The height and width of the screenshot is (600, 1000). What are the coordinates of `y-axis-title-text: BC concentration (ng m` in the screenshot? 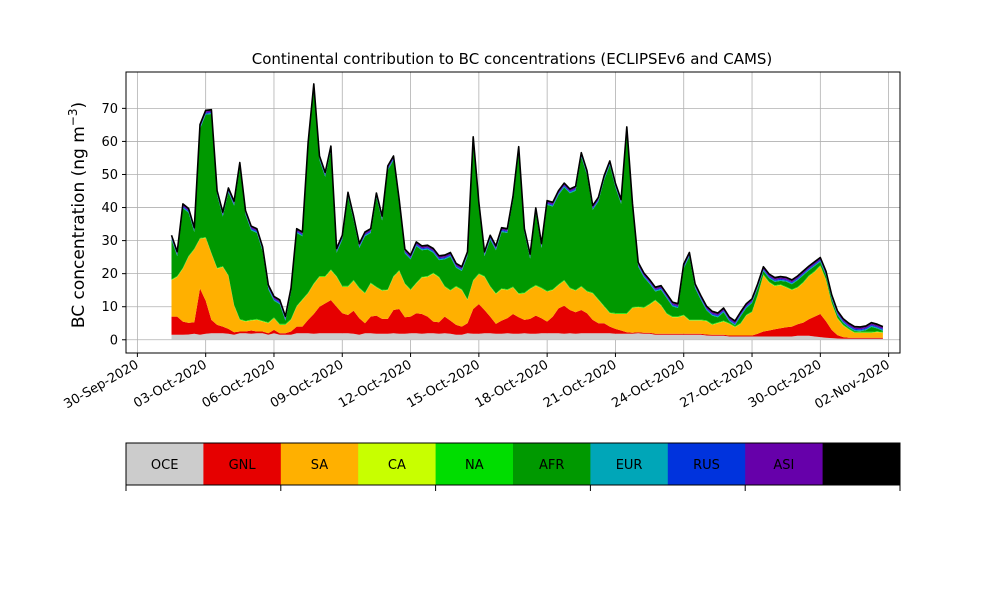 It's located at (79, 227).